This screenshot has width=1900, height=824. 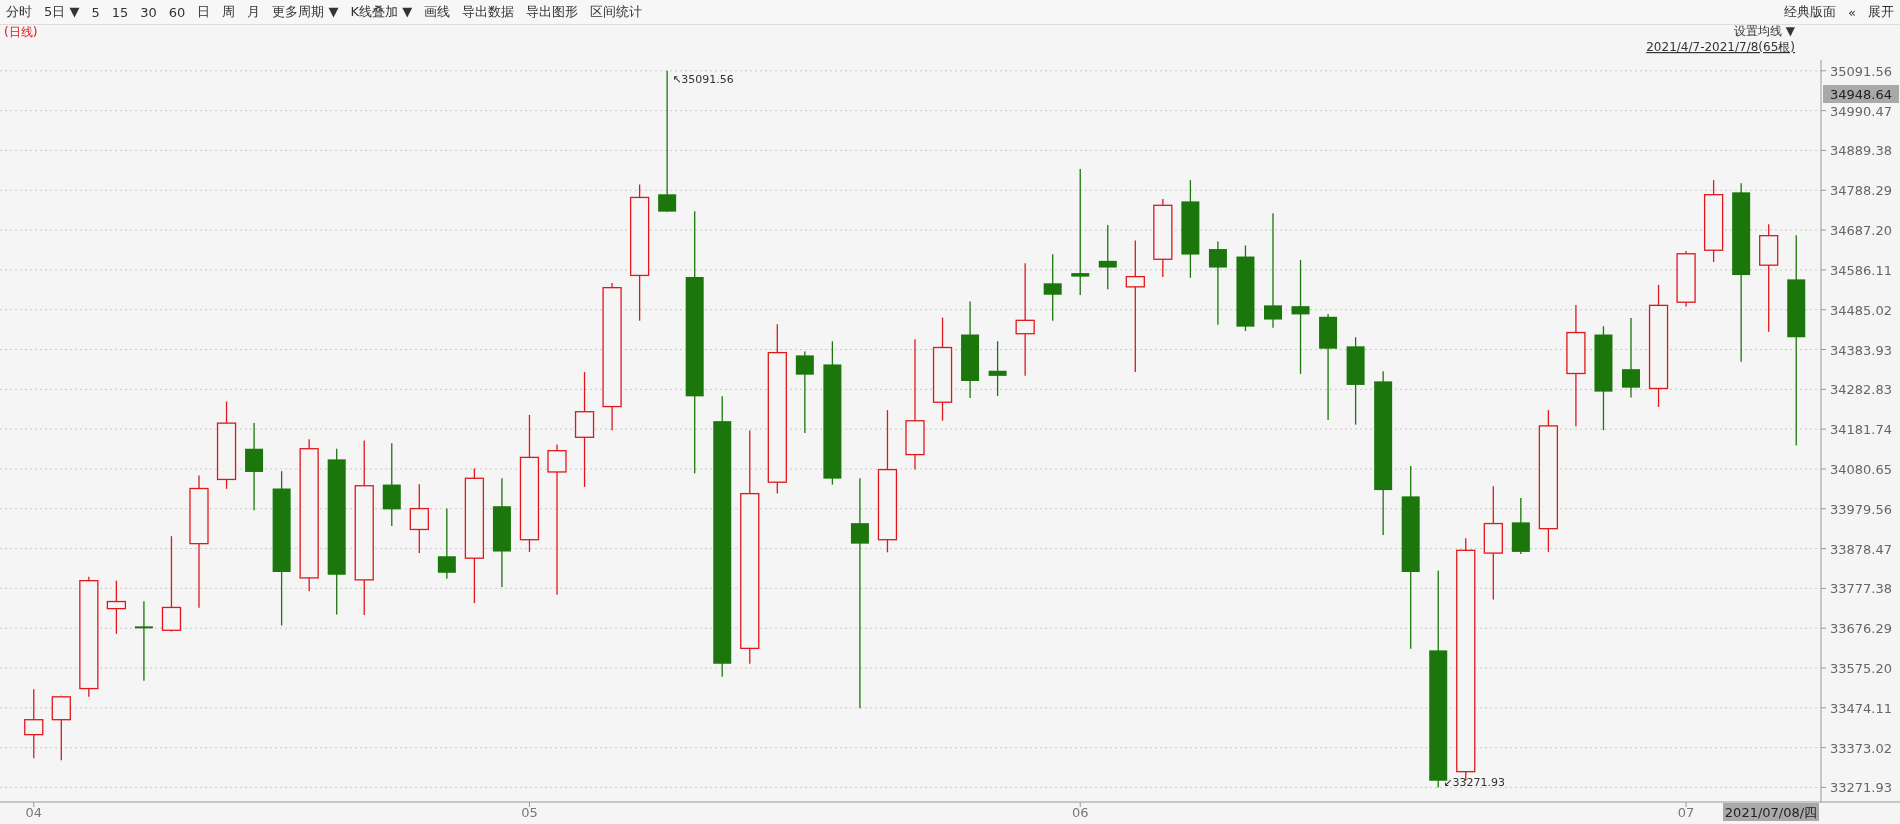 I want to click on y-tick-label: 34788.29, so click(x=1861, y=191).